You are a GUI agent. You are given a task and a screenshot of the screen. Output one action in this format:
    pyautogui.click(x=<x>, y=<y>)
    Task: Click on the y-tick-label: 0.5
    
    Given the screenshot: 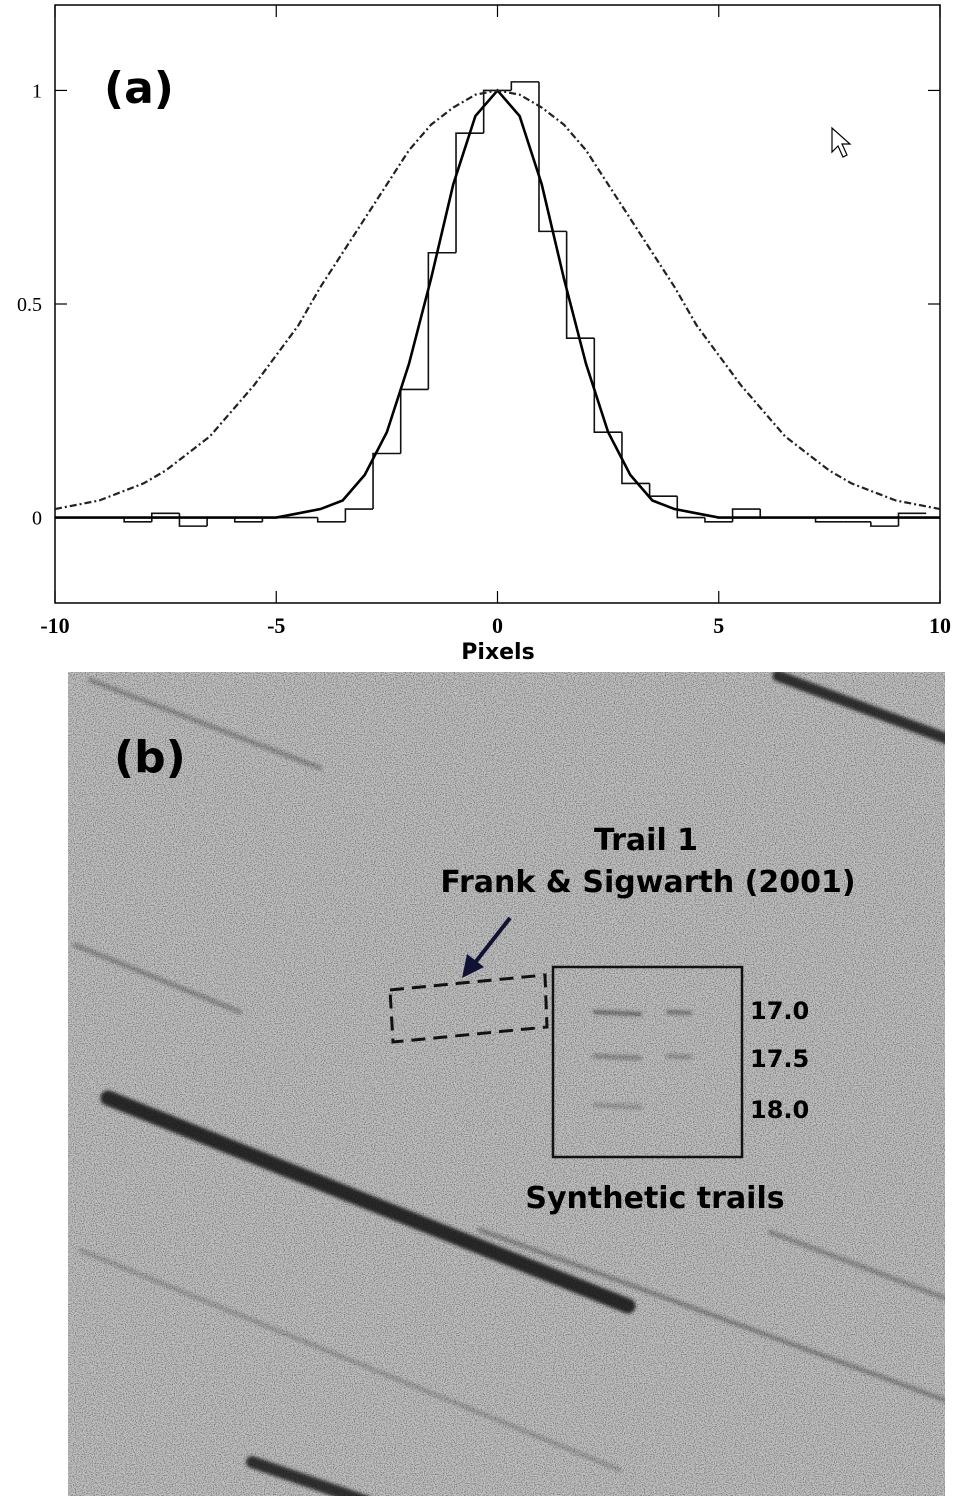 What is the action you would take?
    pyautogui.click(x=29, y=305)
    